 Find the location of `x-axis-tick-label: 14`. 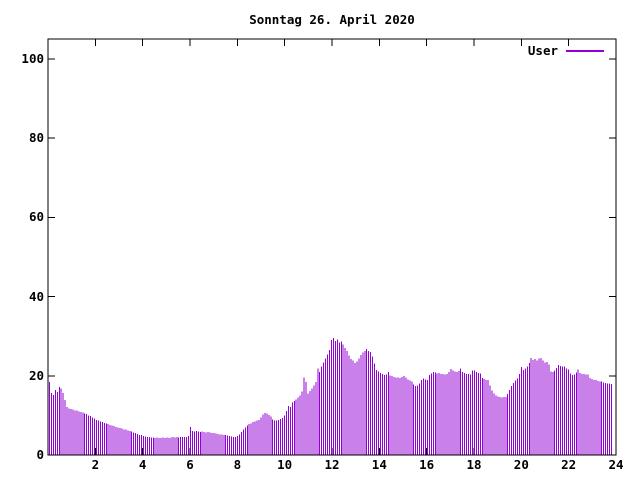

x-axis-tick-label: 14 is located at coordinates (379, 464).